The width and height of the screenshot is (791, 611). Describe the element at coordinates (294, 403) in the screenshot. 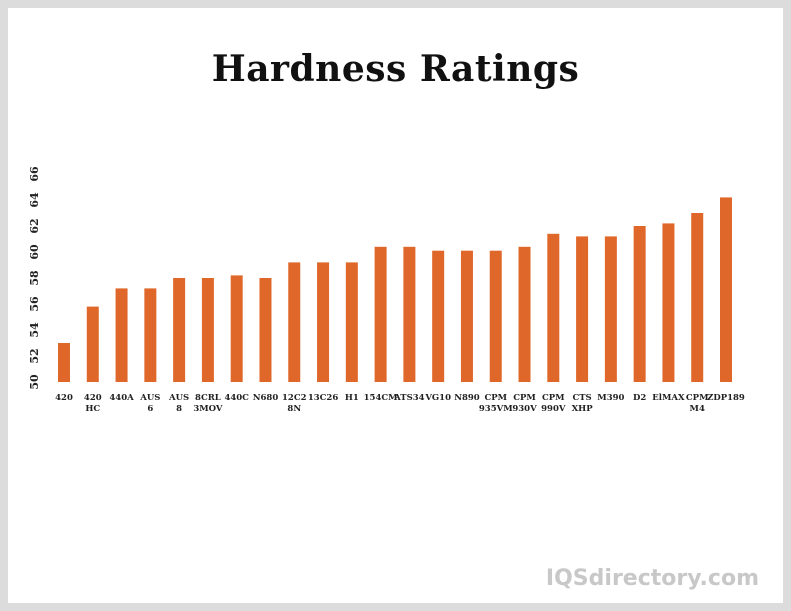

I see `x-tick-label: 12C2 8N` at that location.